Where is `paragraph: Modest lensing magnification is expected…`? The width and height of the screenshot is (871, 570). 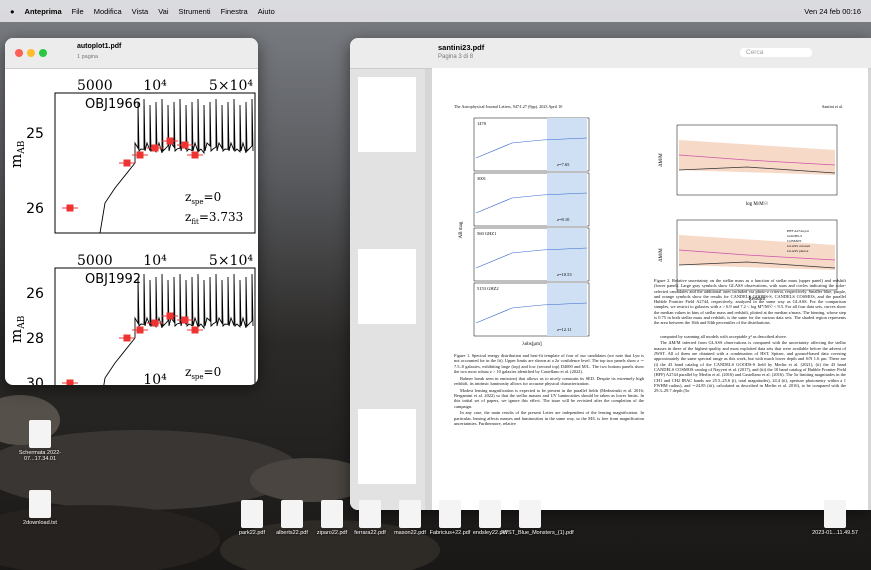 paragraph: Modest lensing magnification is expected… is located at coordinates (549, 398).